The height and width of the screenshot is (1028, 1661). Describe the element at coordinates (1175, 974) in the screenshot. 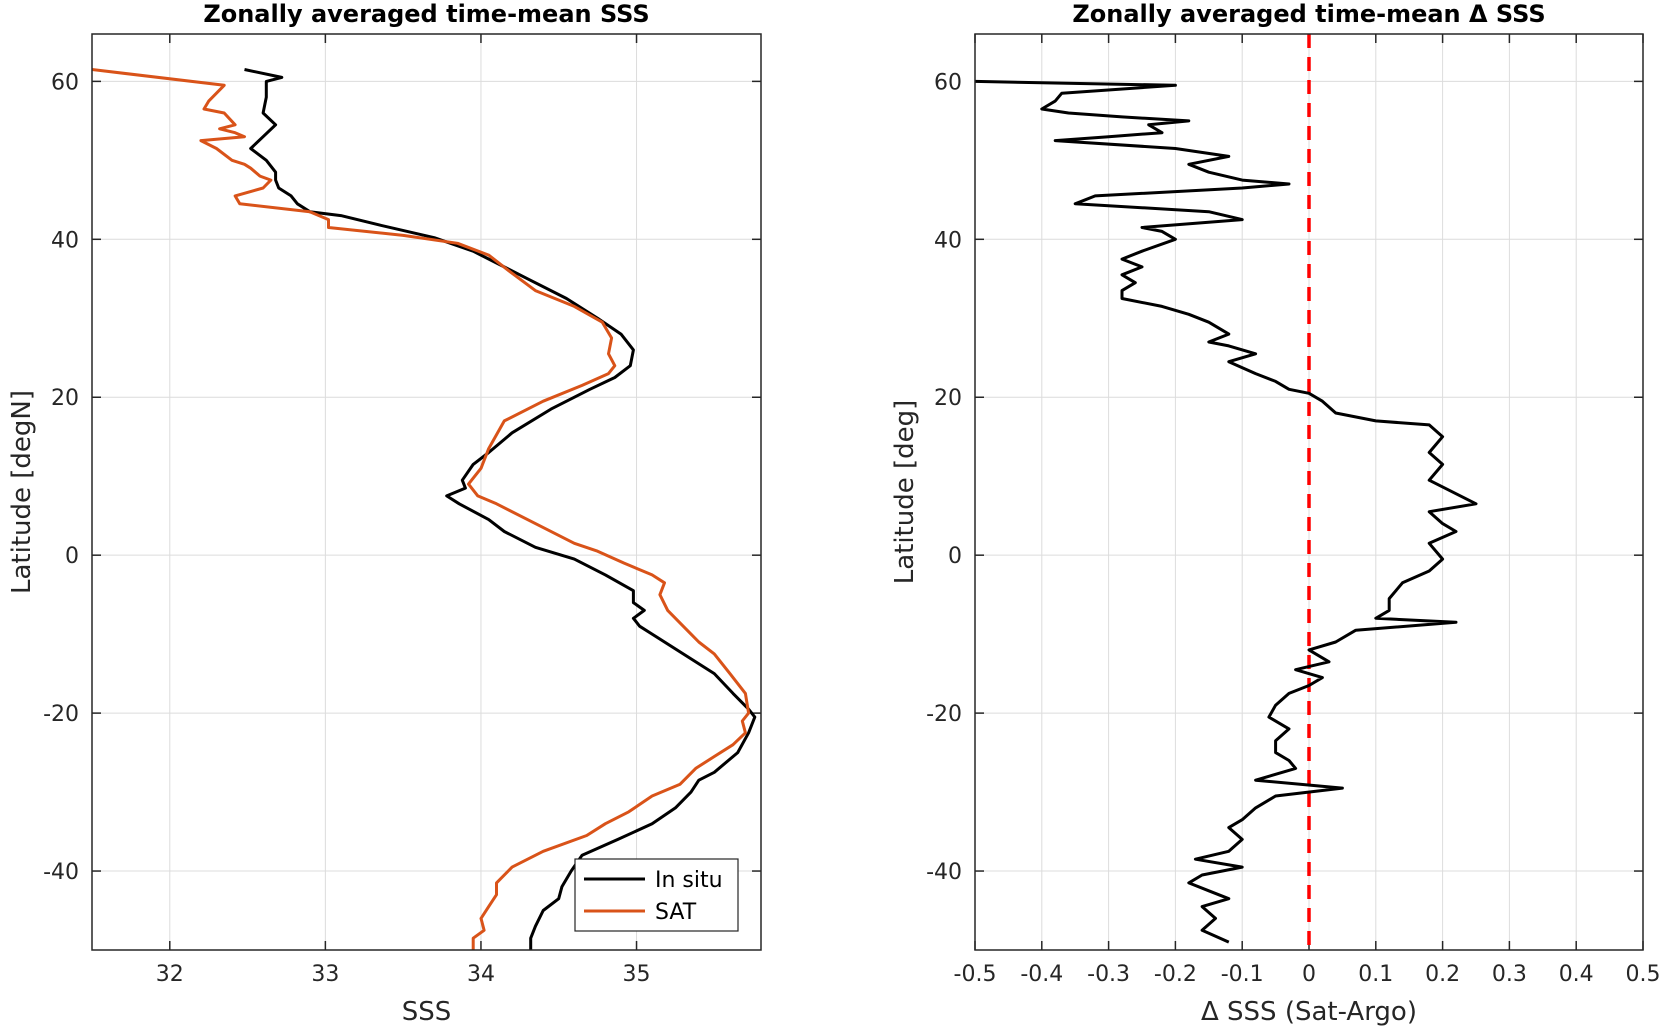

I see `chart-1-xtick-label: -0.2` at that location.